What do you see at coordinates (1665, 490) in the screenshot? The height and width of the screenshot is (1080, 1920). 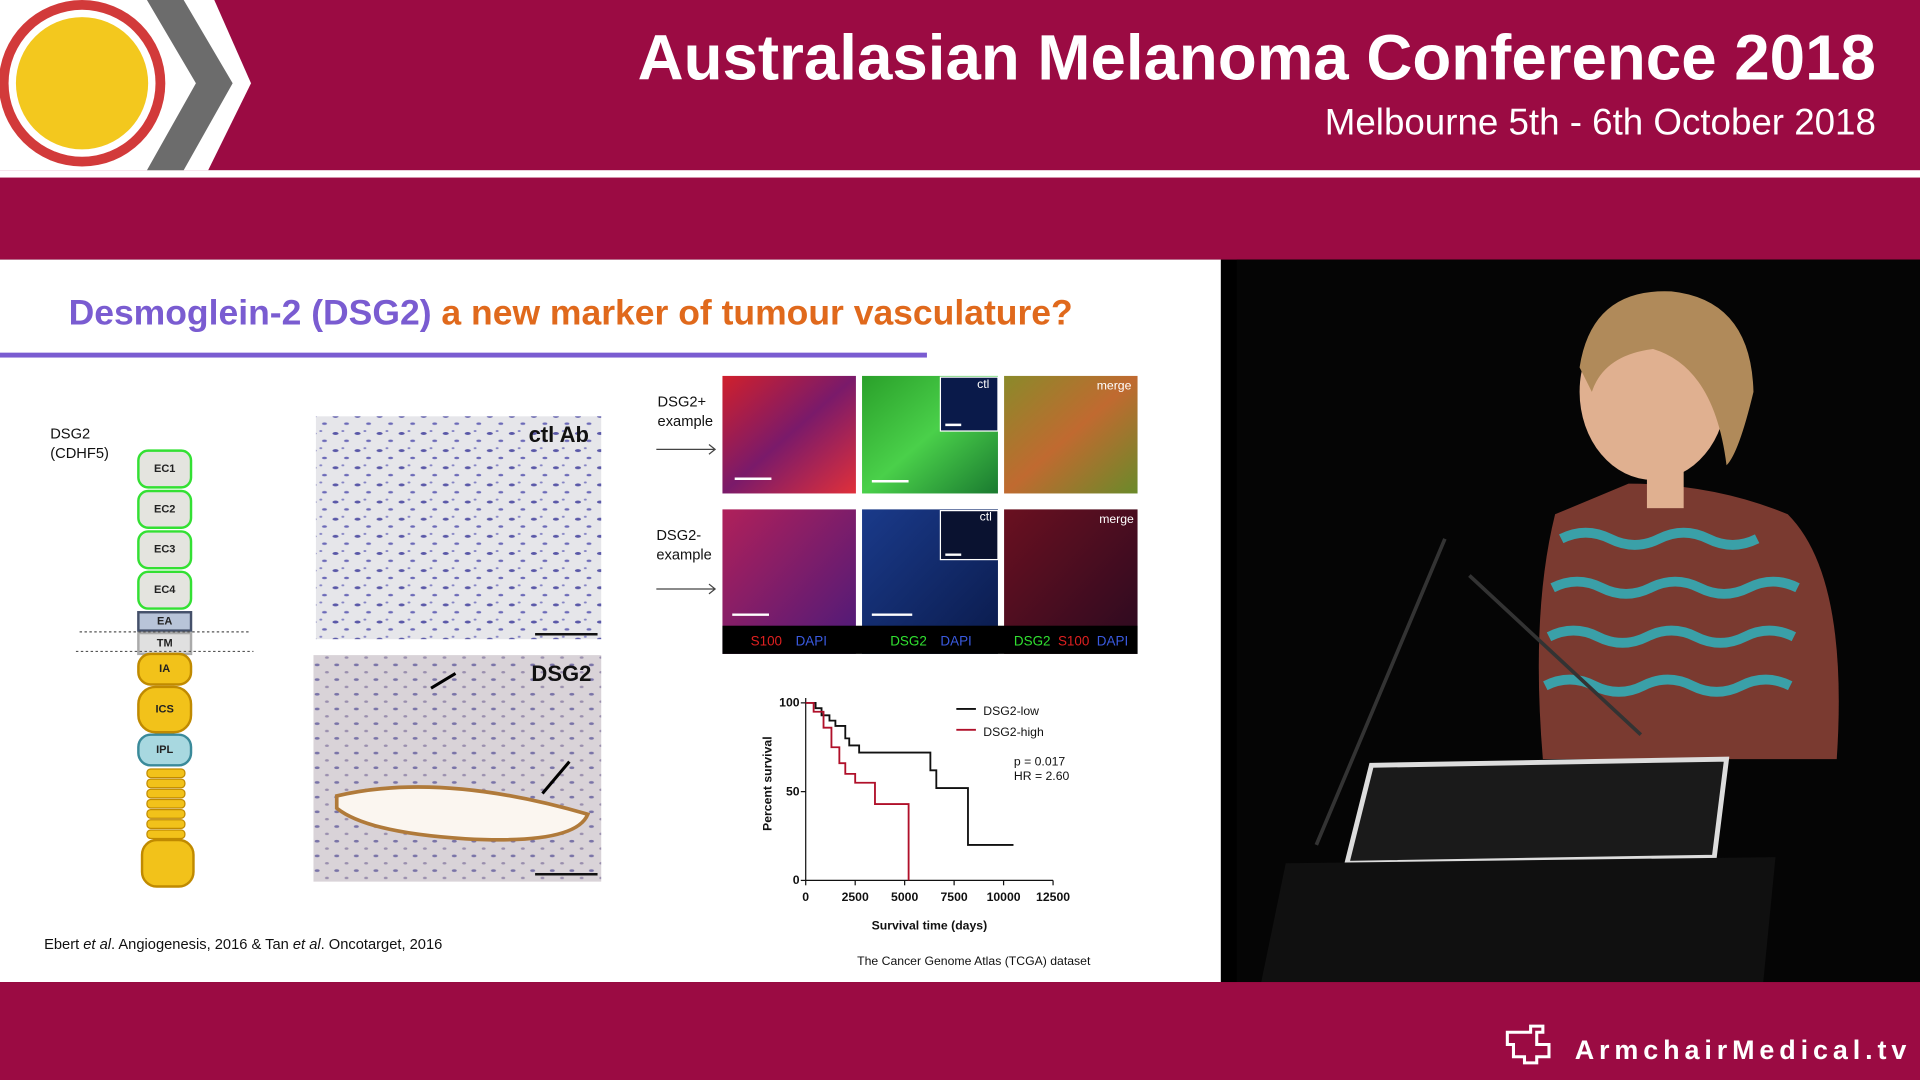 I see `speaker-neck` at bounding box center [1665, 490].